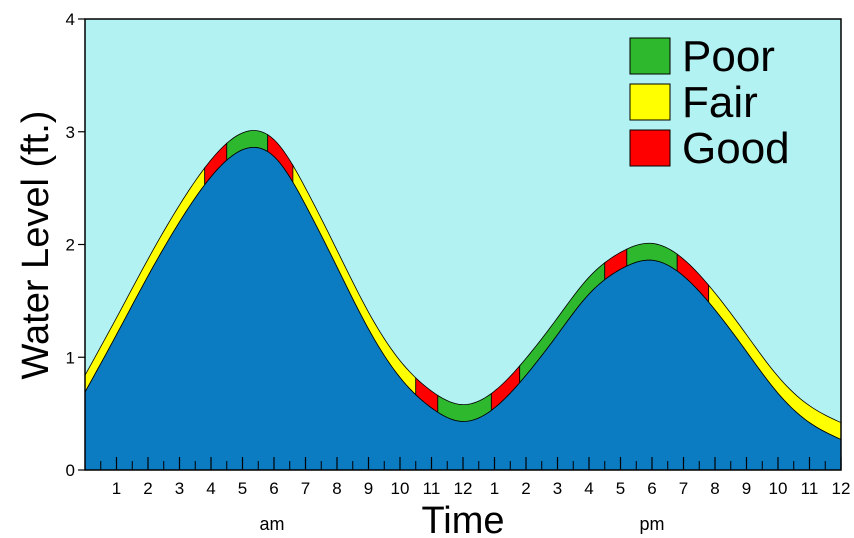  What do you see at coordinates (70, 245) in the screenshot?
I see `y-tick-label: 2` at bounding box center [70, 245].